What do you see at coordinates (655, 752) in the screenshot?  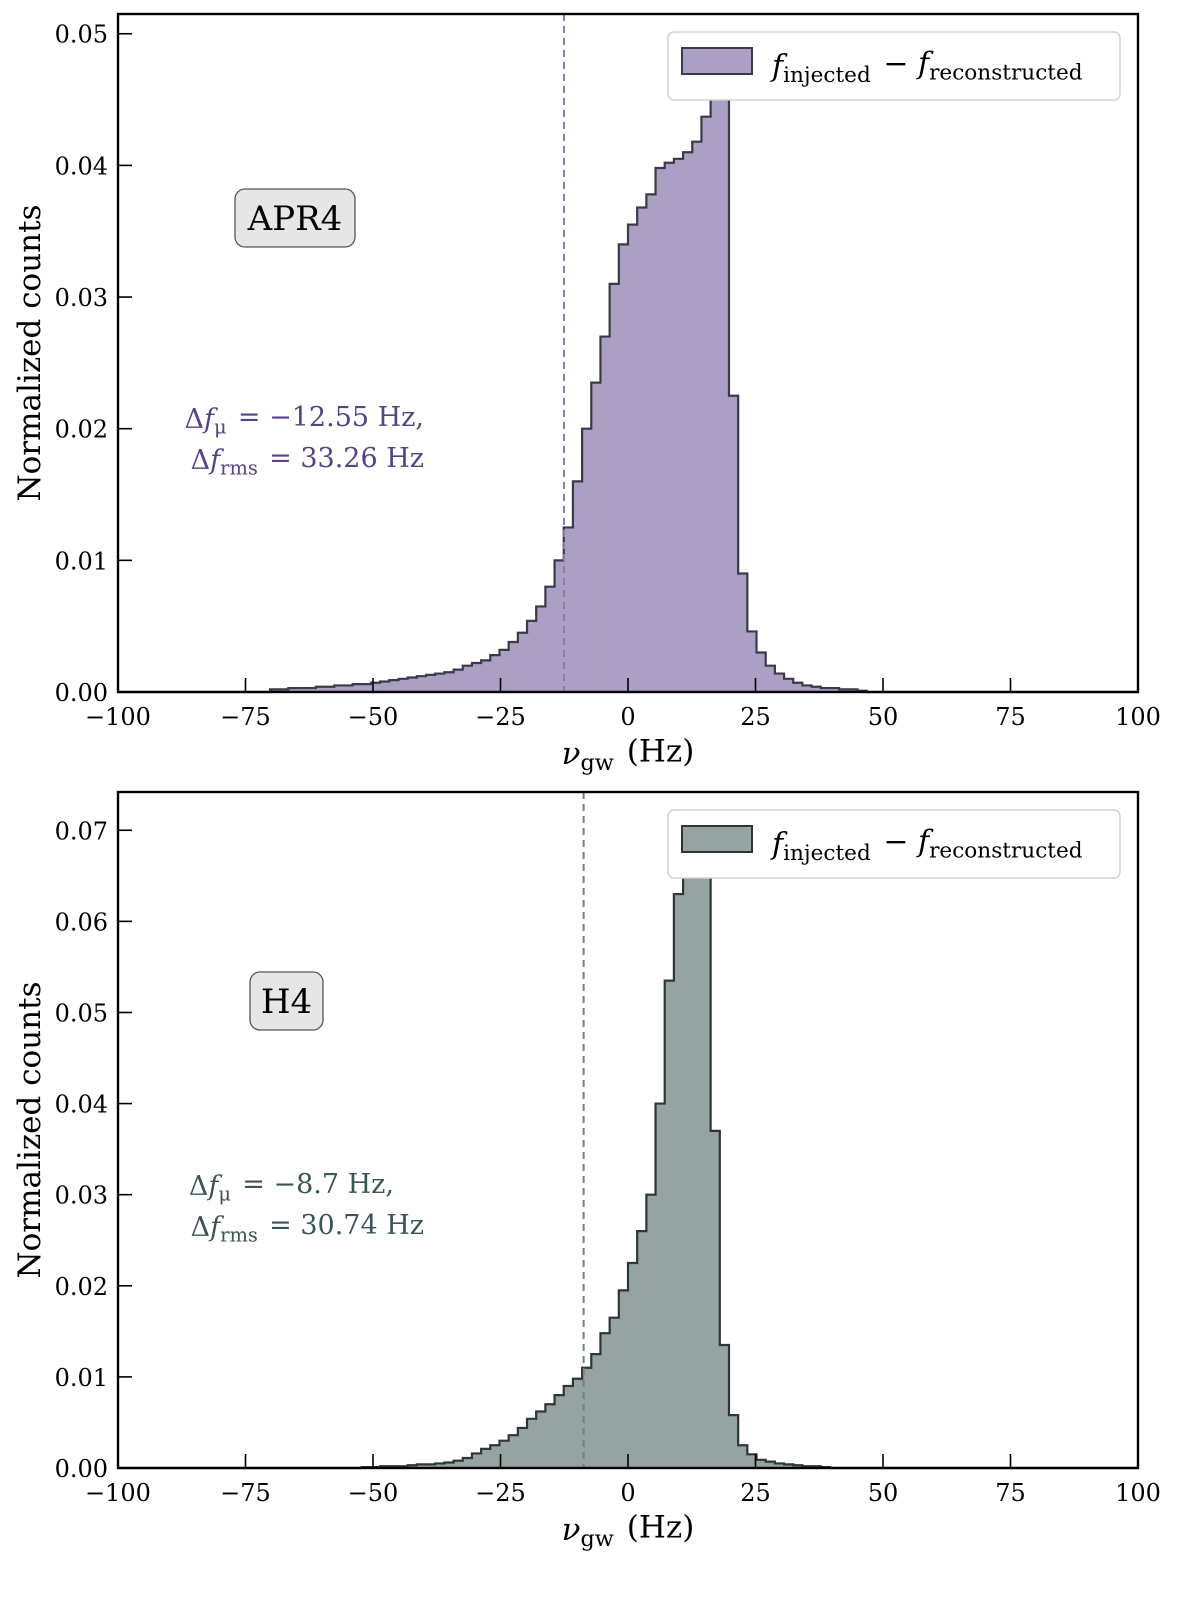 I see `text-part: (Hz)` at bounding box center [655, 752].